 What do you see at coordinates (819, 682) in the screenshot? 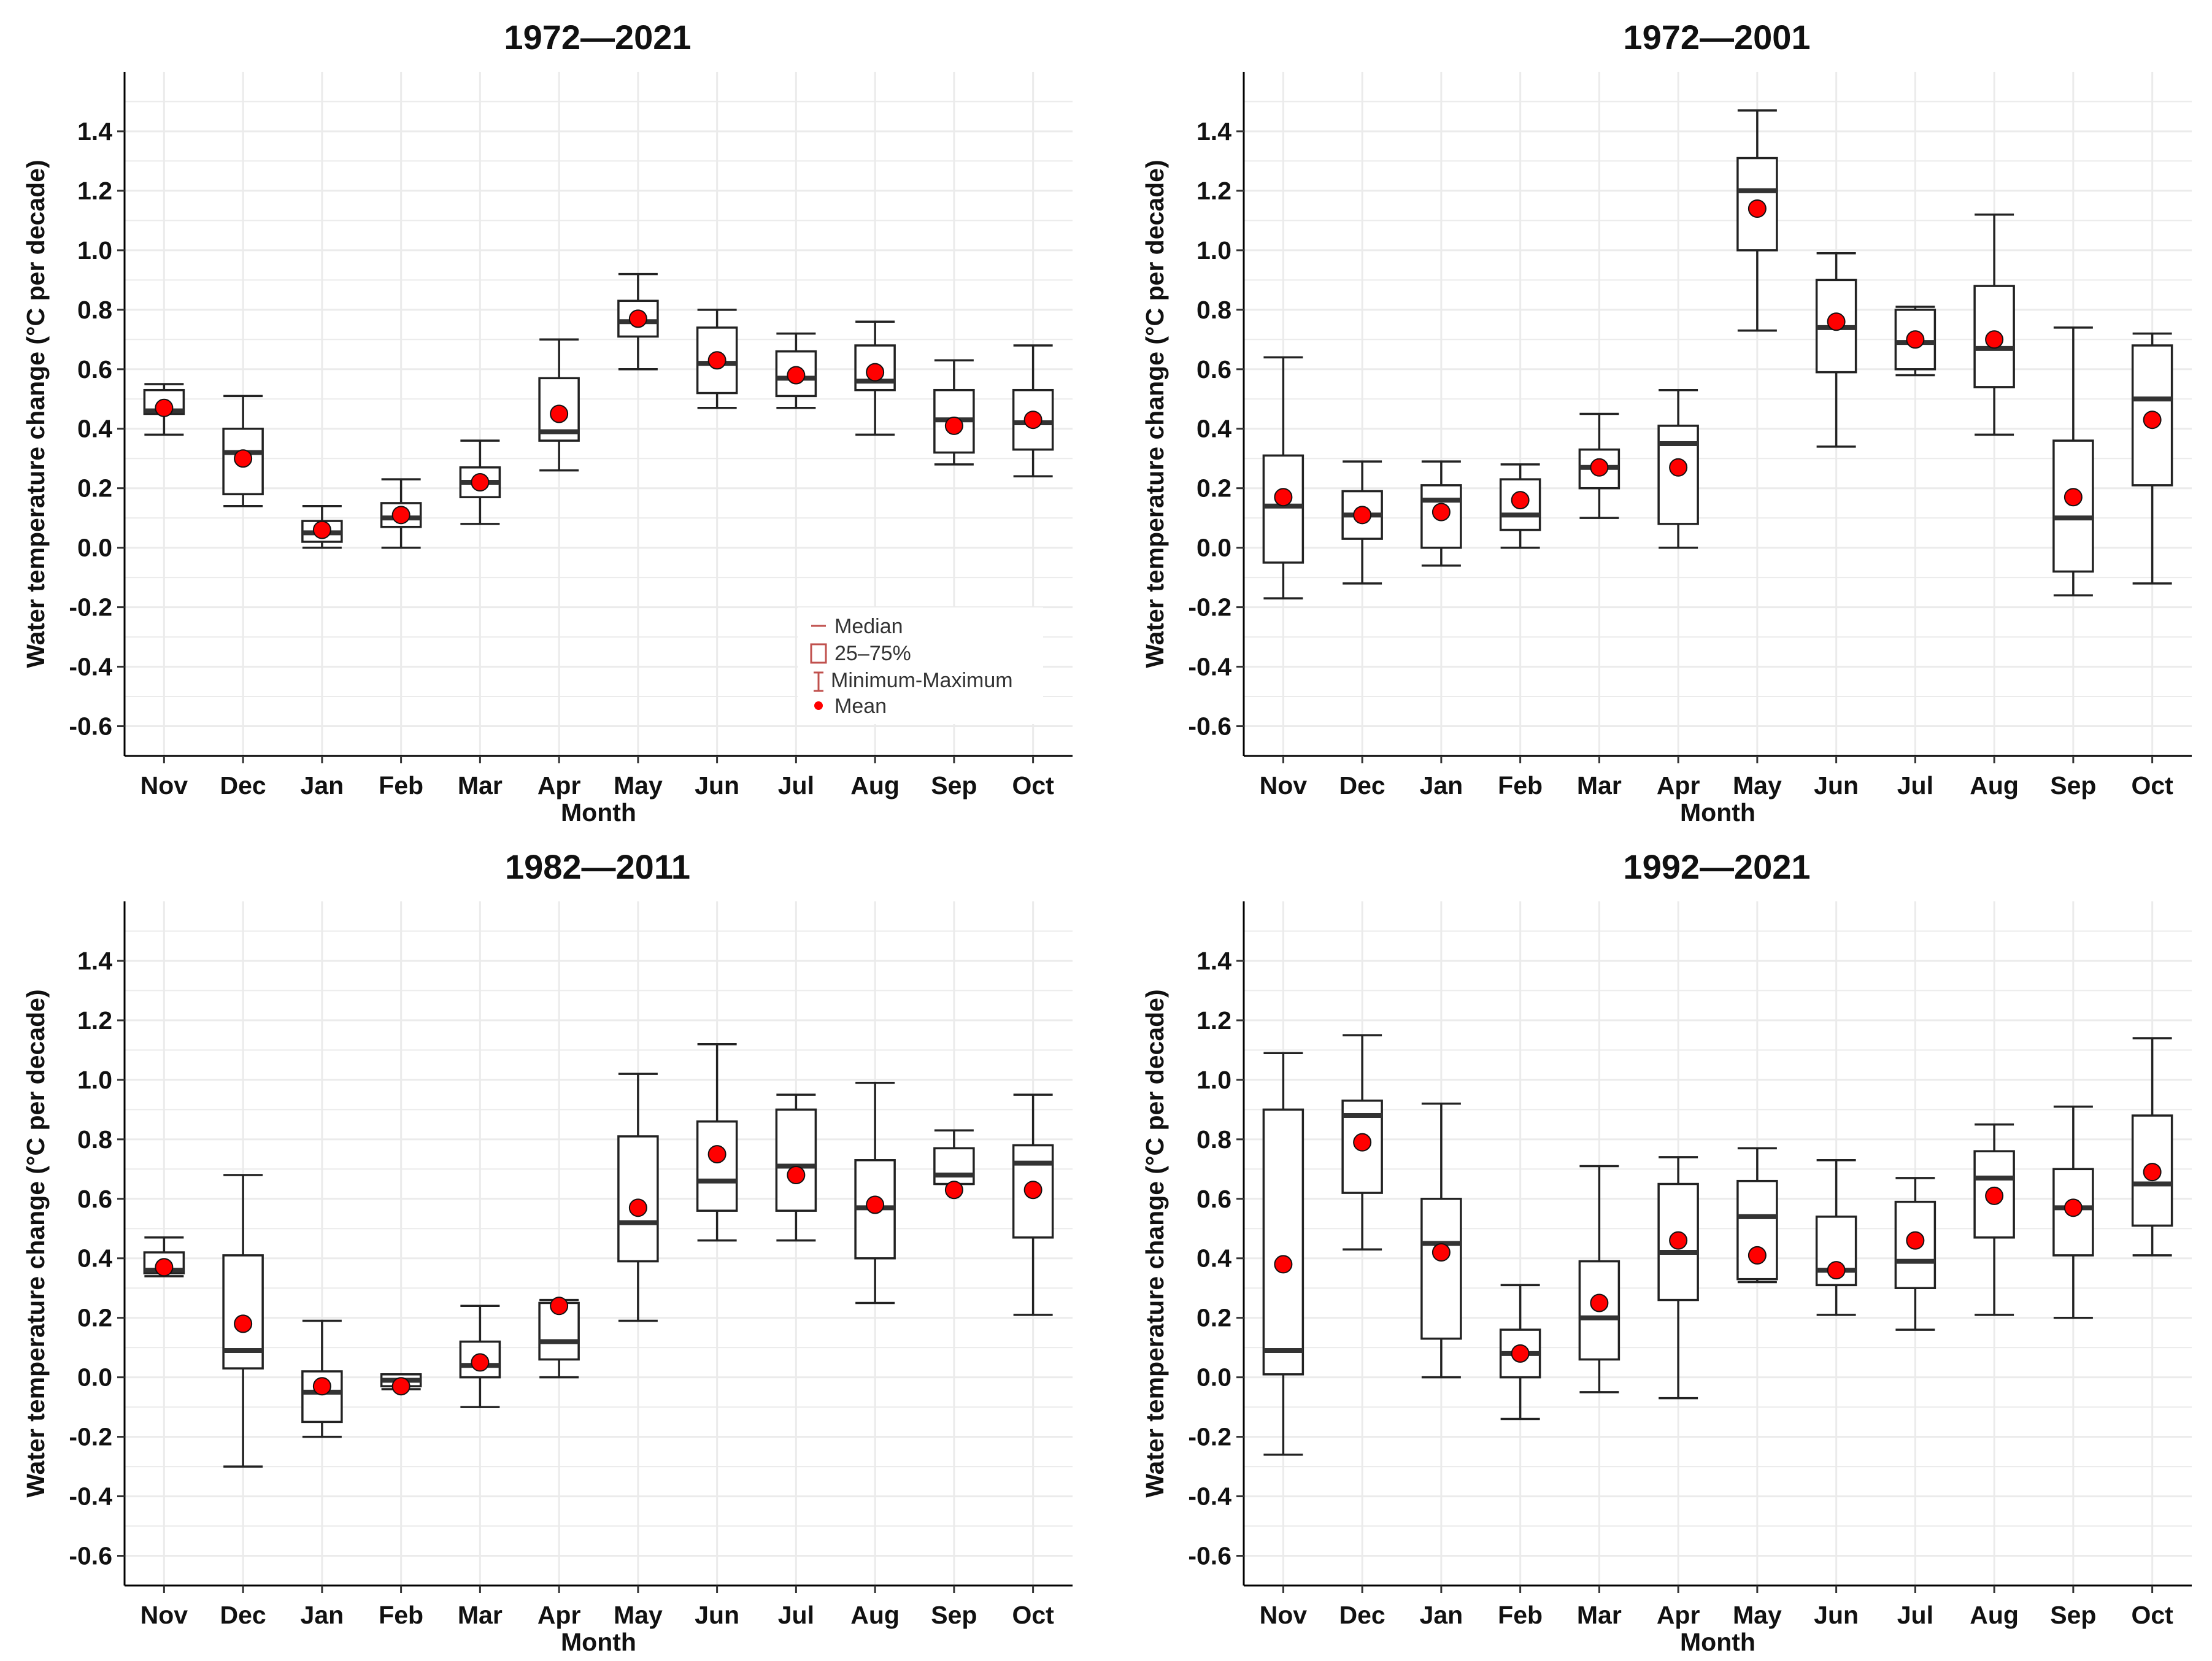
I see `legend-whisker-icon` at bounding box center [819, 682].